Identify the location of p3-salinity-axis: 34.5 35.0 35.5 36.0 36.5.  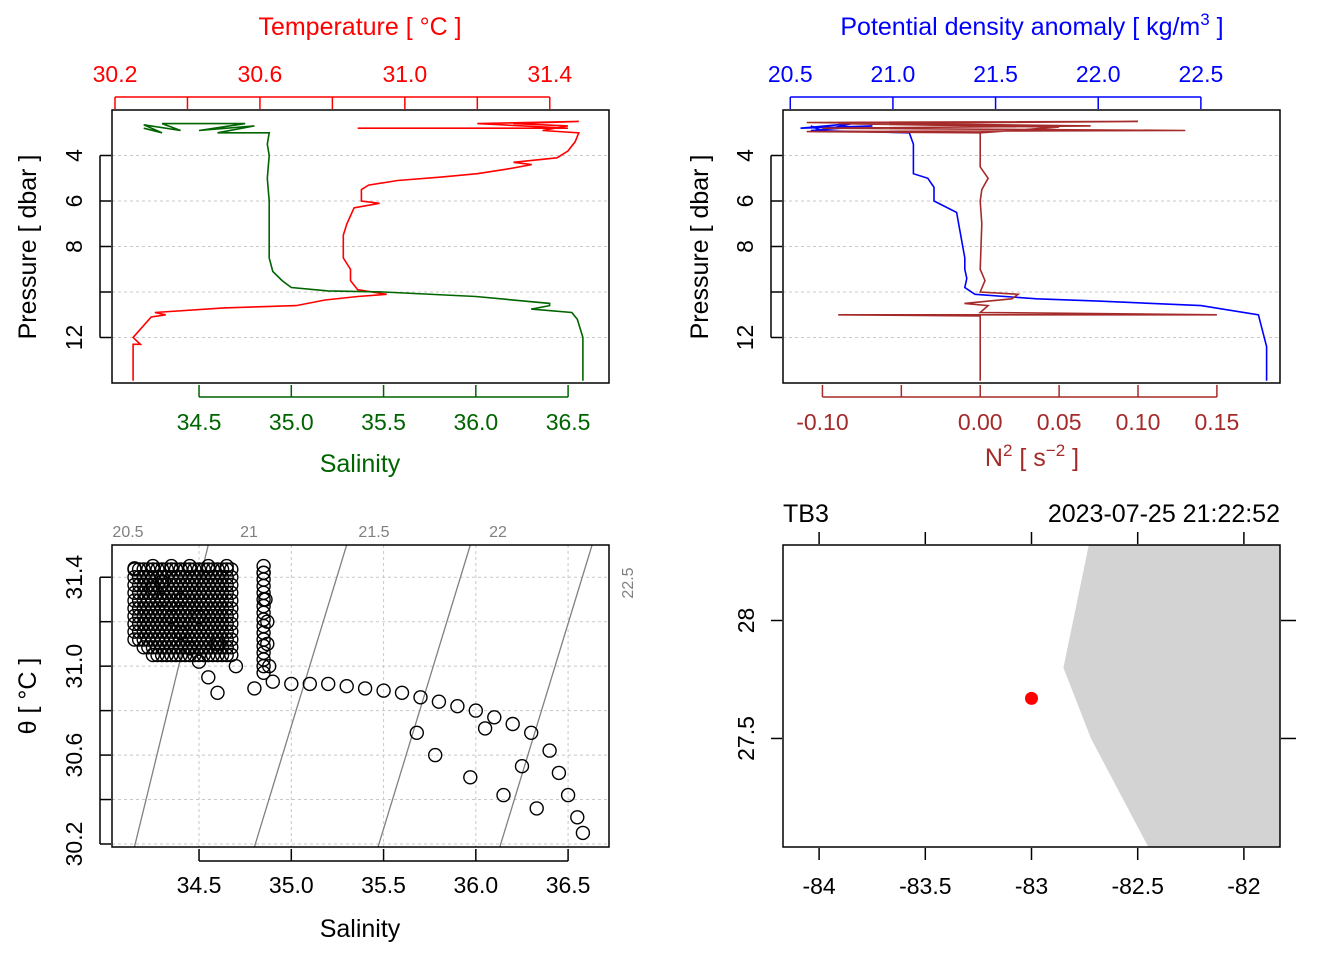
(383, 873).